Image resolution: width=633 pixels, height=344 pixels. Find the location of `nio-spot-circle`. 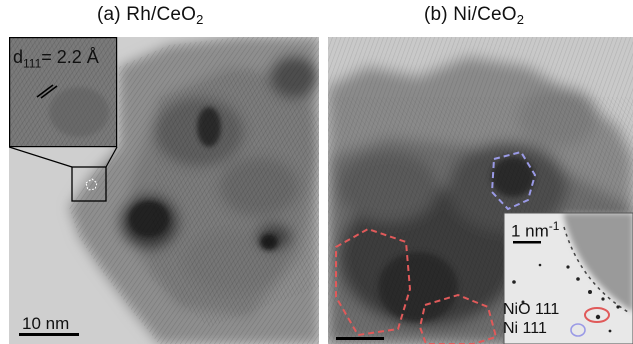

nio-spot-circle is located at coordinates (597, 315).